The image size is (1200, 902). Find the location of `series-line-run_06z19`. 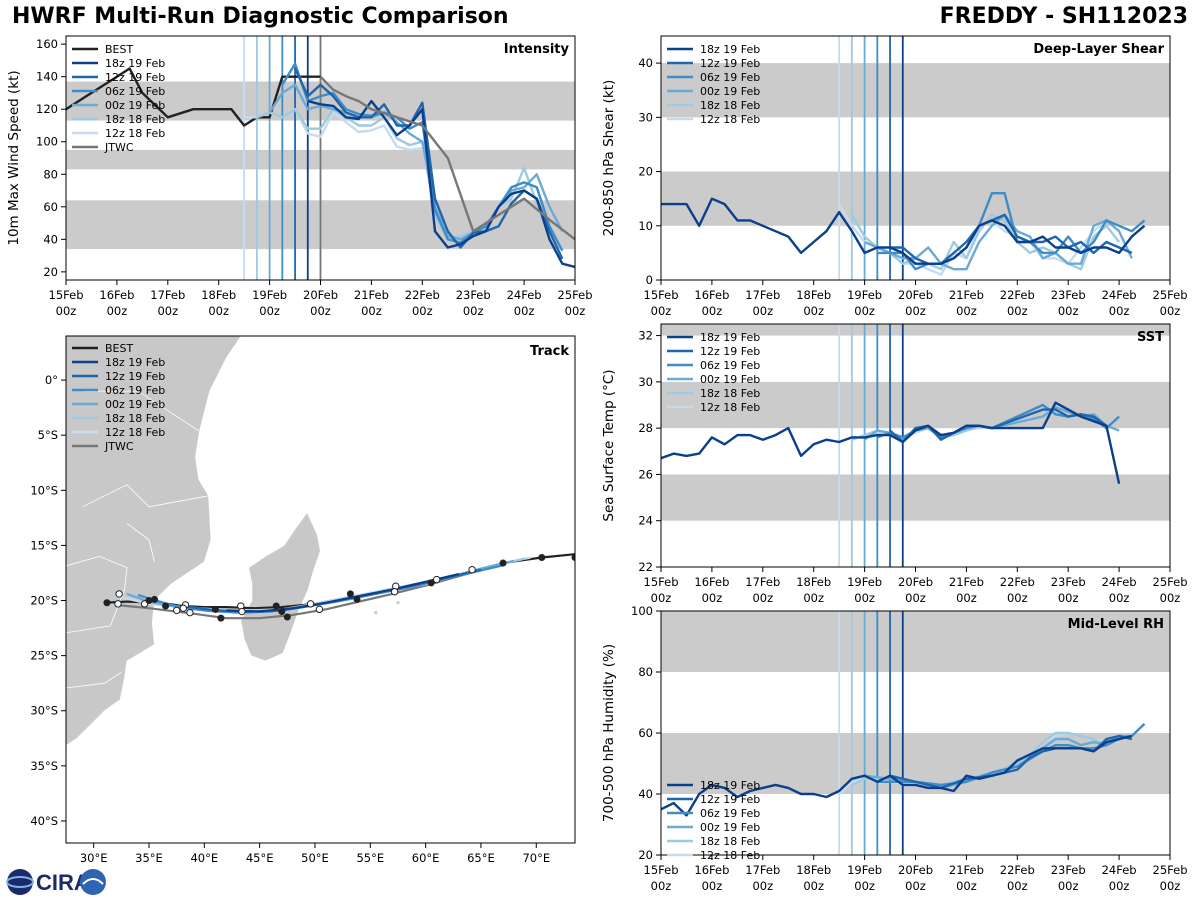

series-line-run_06z19 is located at coordinates (1011, 231).